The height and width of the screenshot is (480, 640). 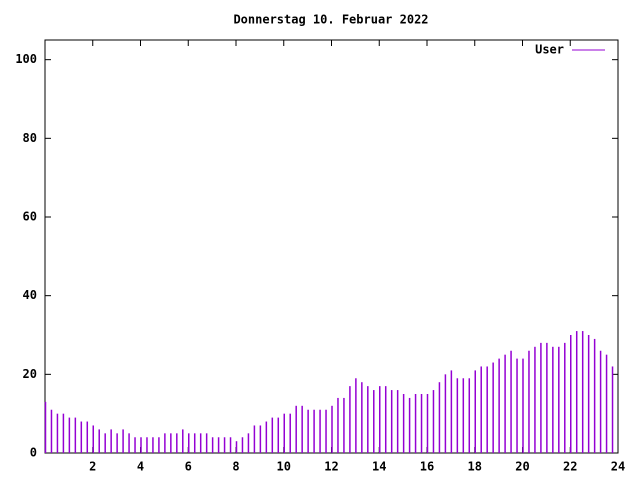 What do you see at coordinates (475, 467) in the screenshot?
I see `x-tick-label: 18` at bounding box center [475, 467].